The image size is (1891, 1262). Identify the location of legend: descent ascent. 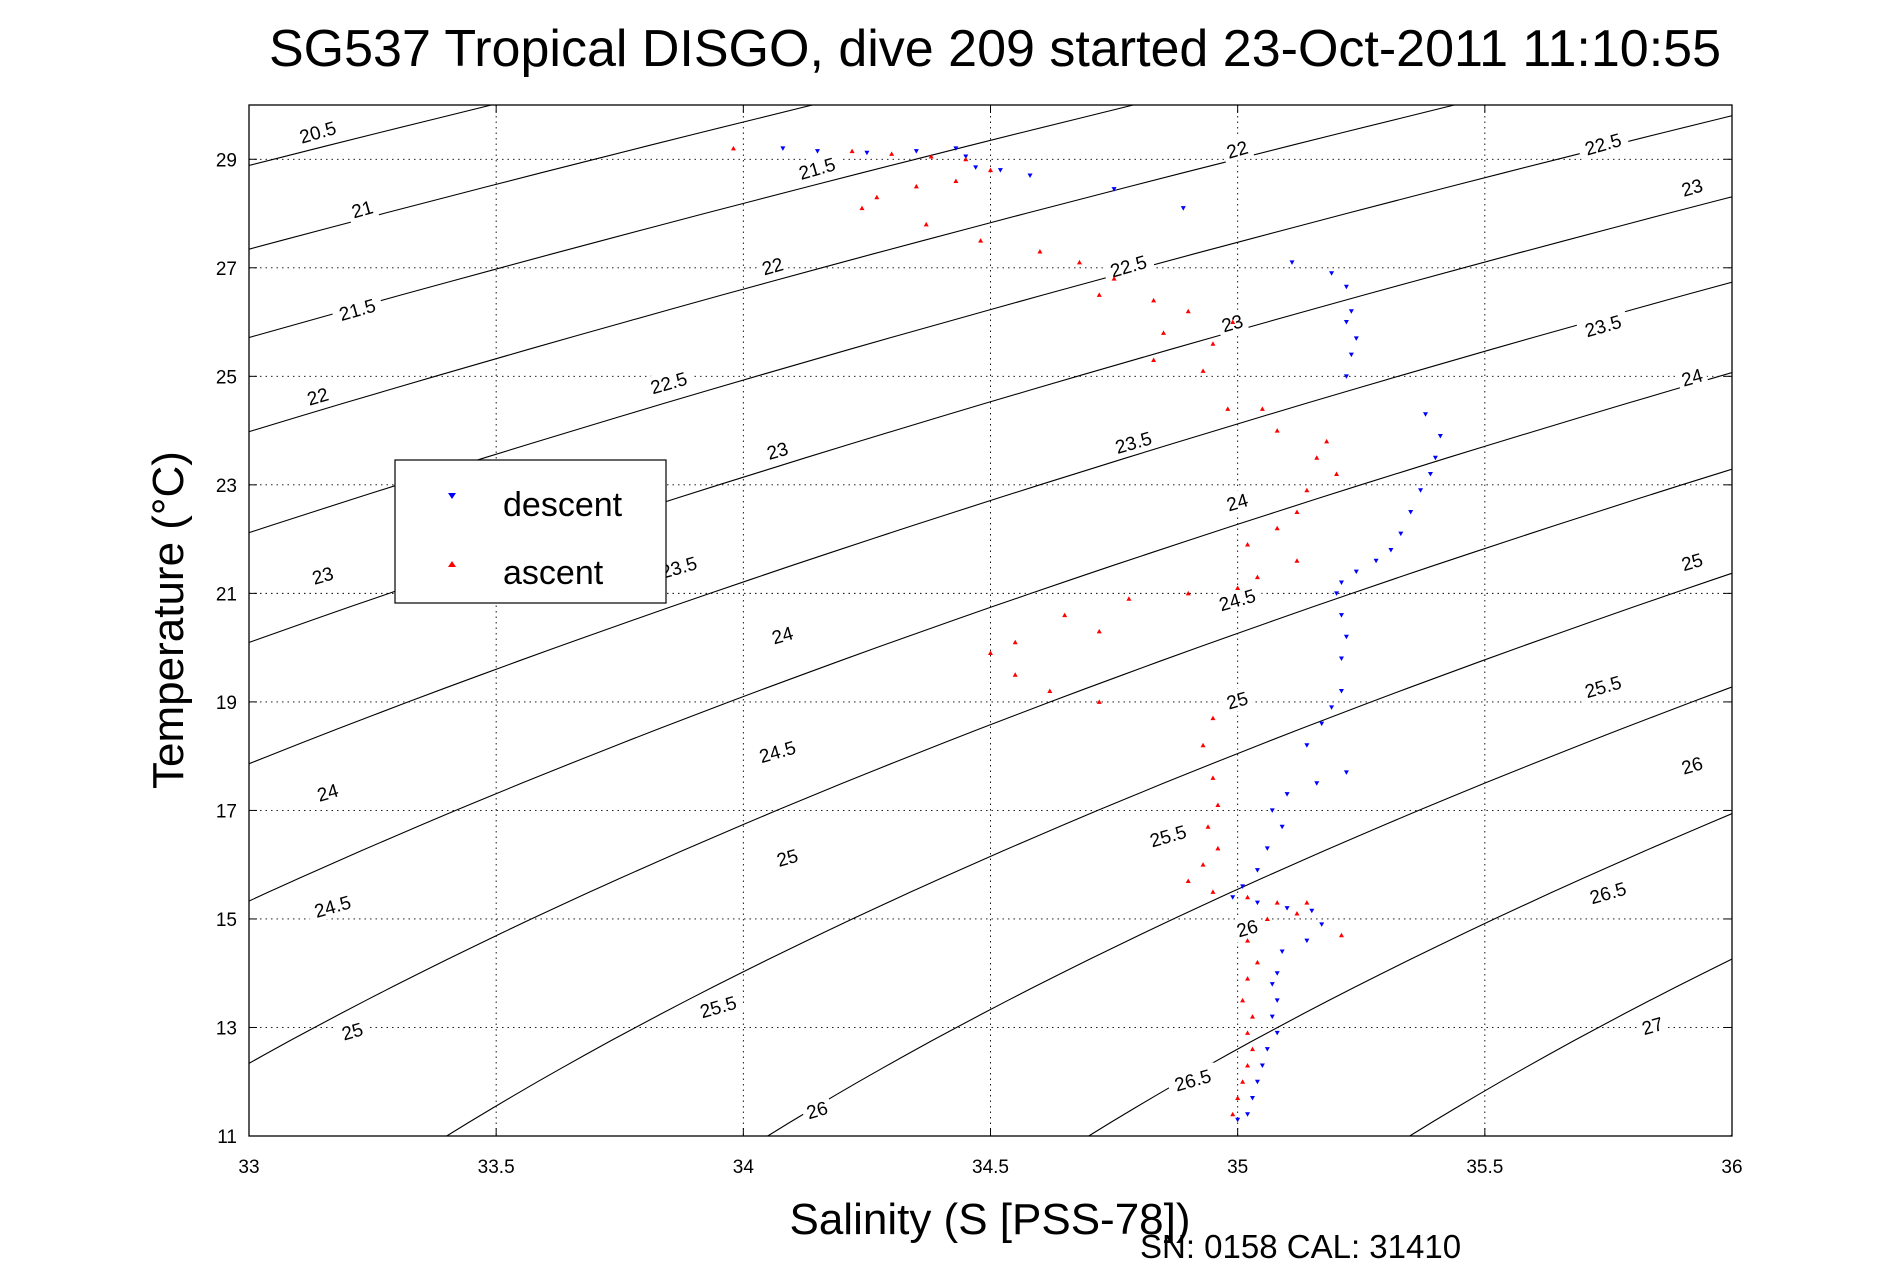
(530, 531).